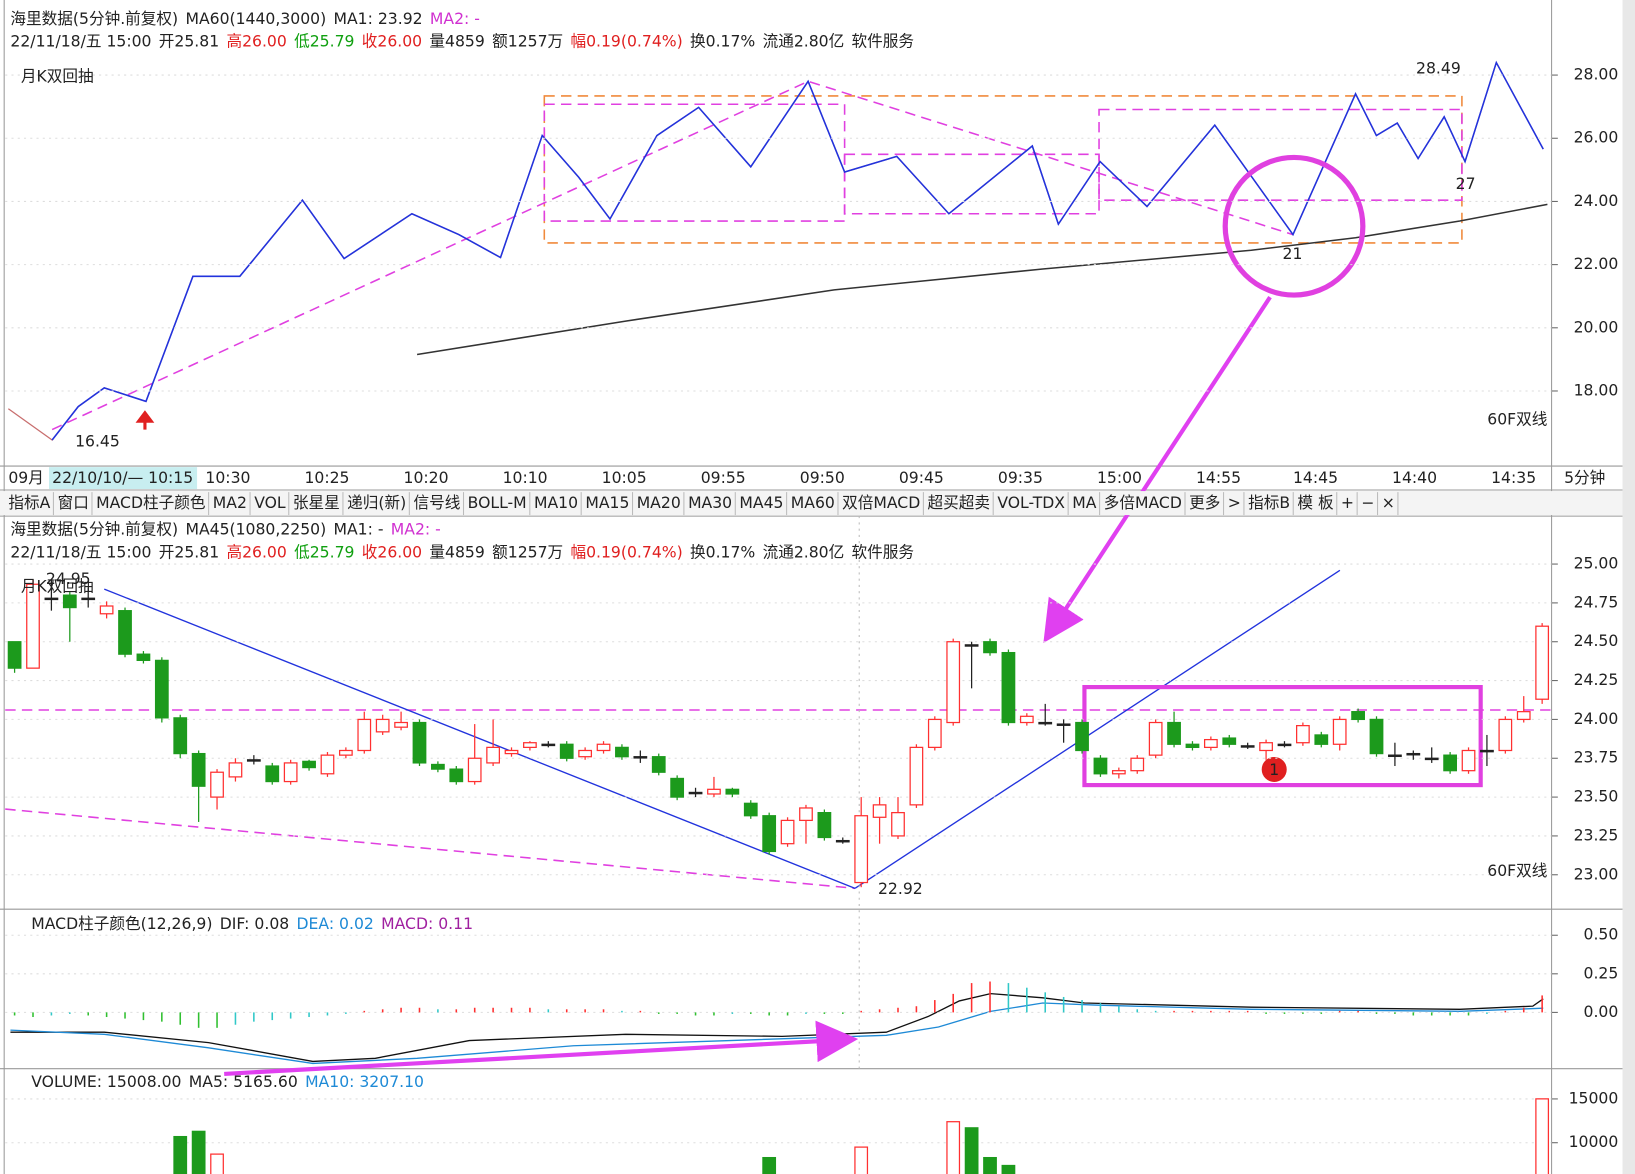  What do you see at coordinates (29, 502) in the screenshot?
I see `toolbar-button: 指标A` at bounding box center [29, 502].